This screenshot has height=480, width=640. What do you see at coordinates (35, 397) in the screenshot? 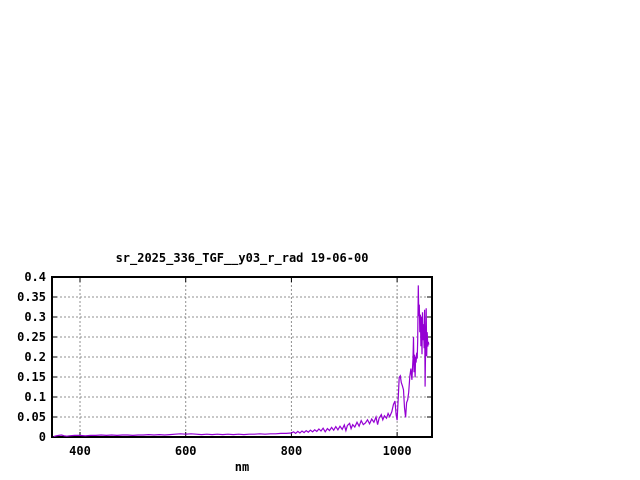
I see `y-axis-tick-label: 0.1` at bounding box center [35, 397].